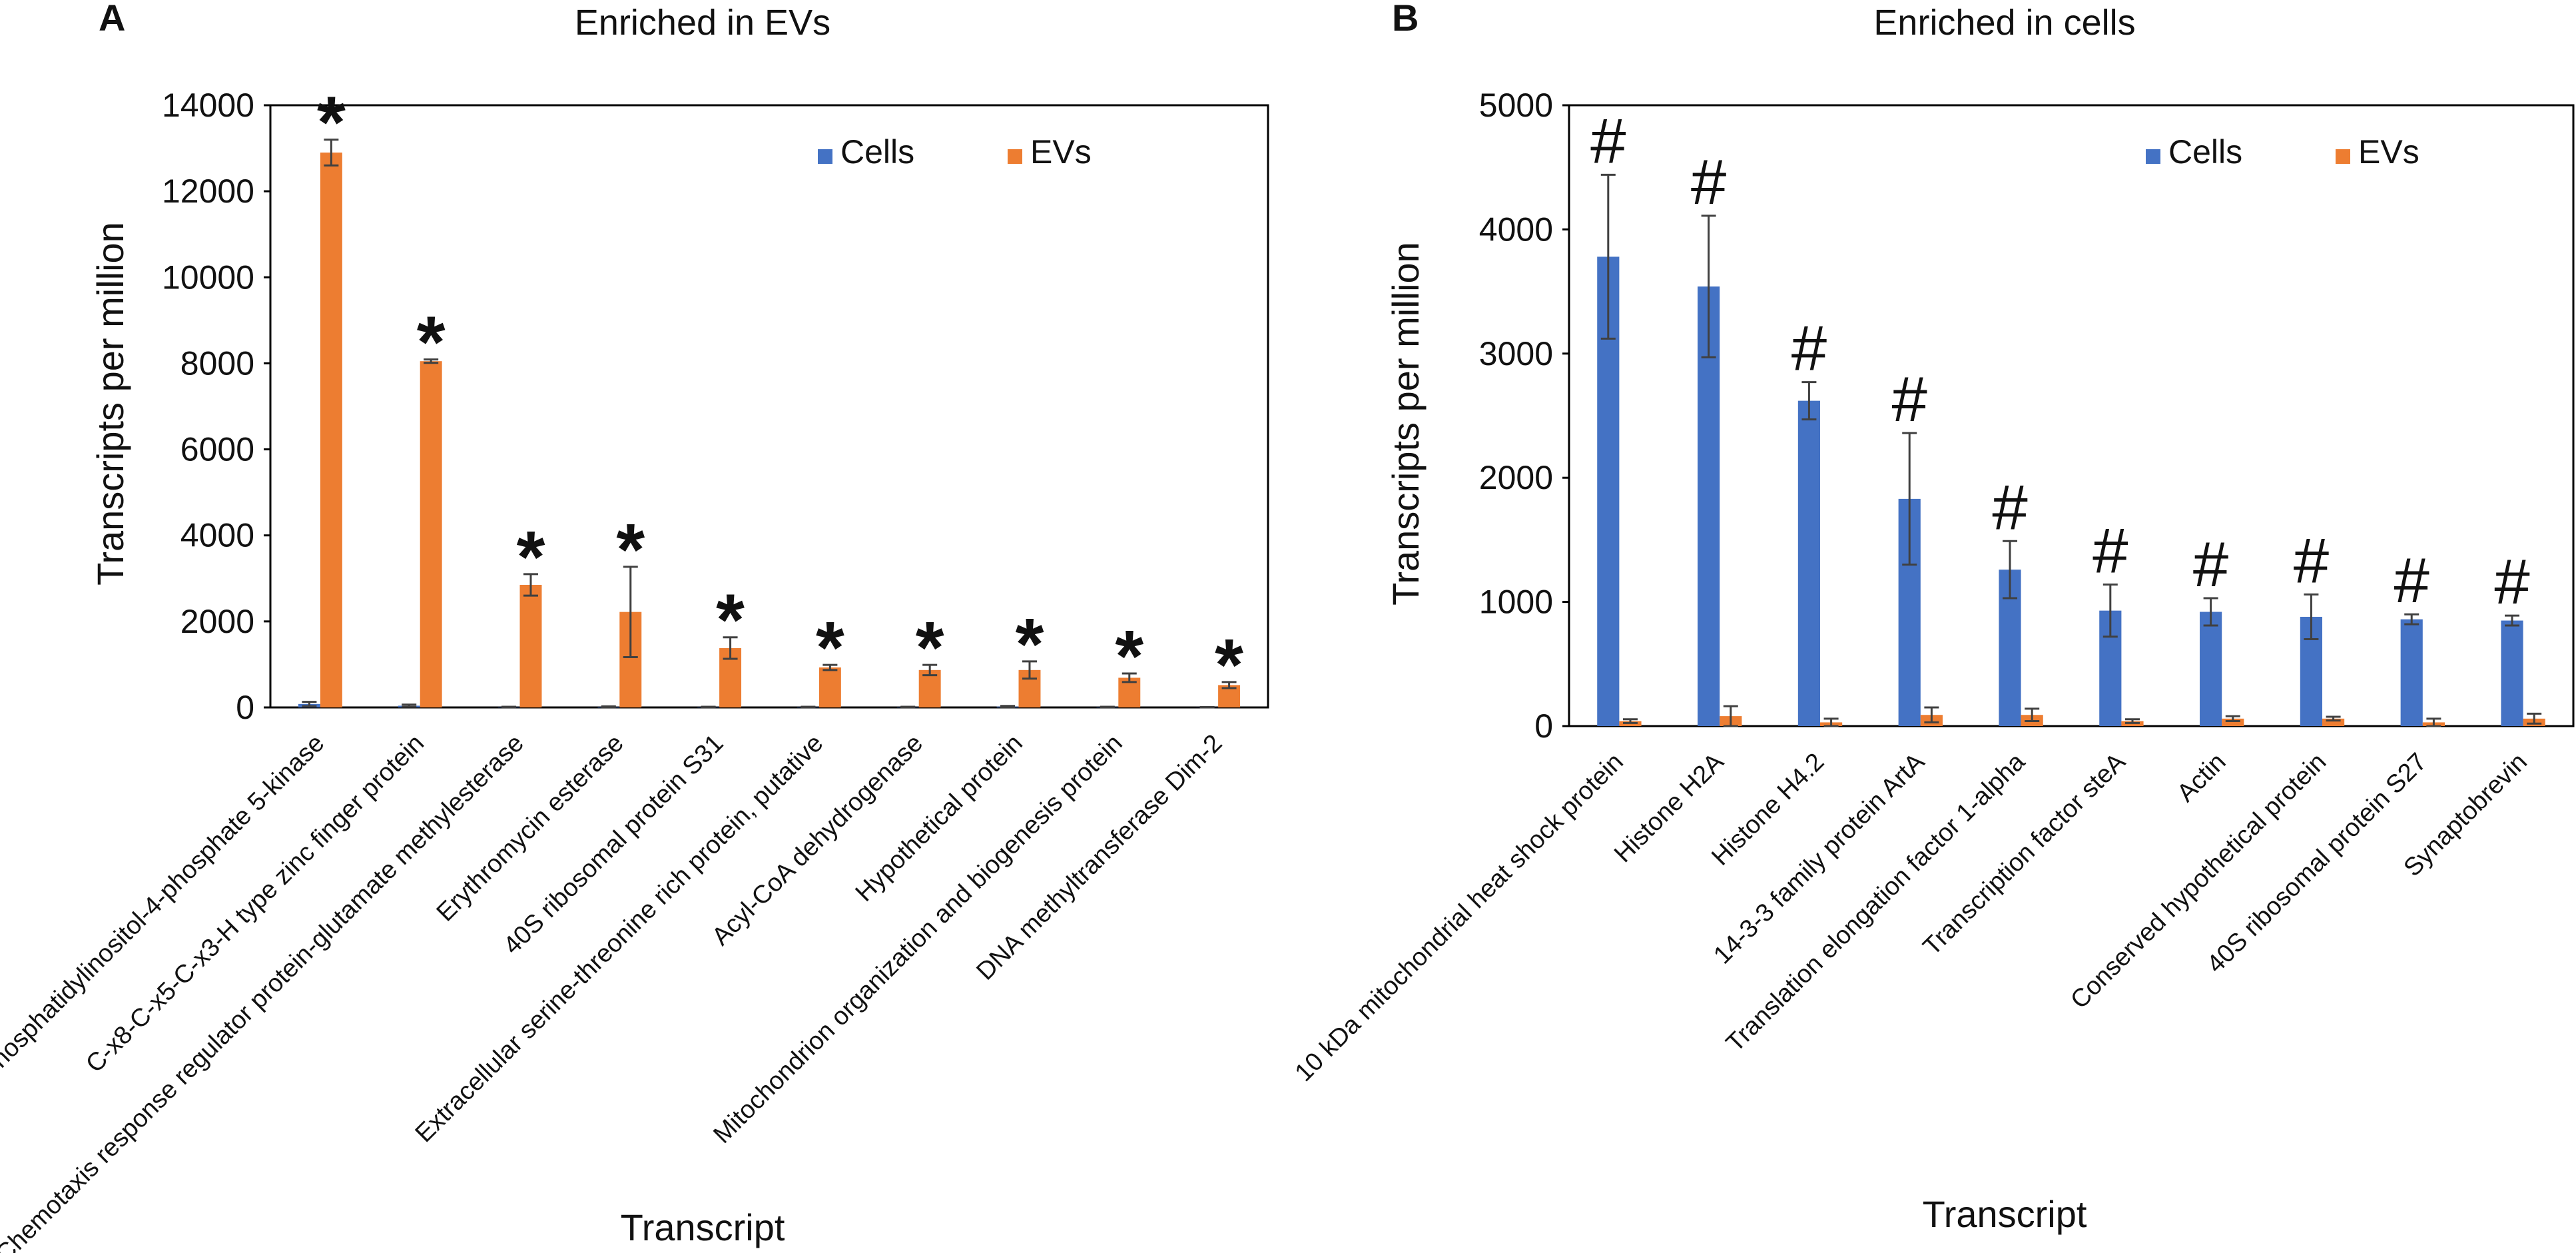 The width and height of the screenshot is (2576, 1253). I want to click on y-tick-label: 8000, so click(217, 363).